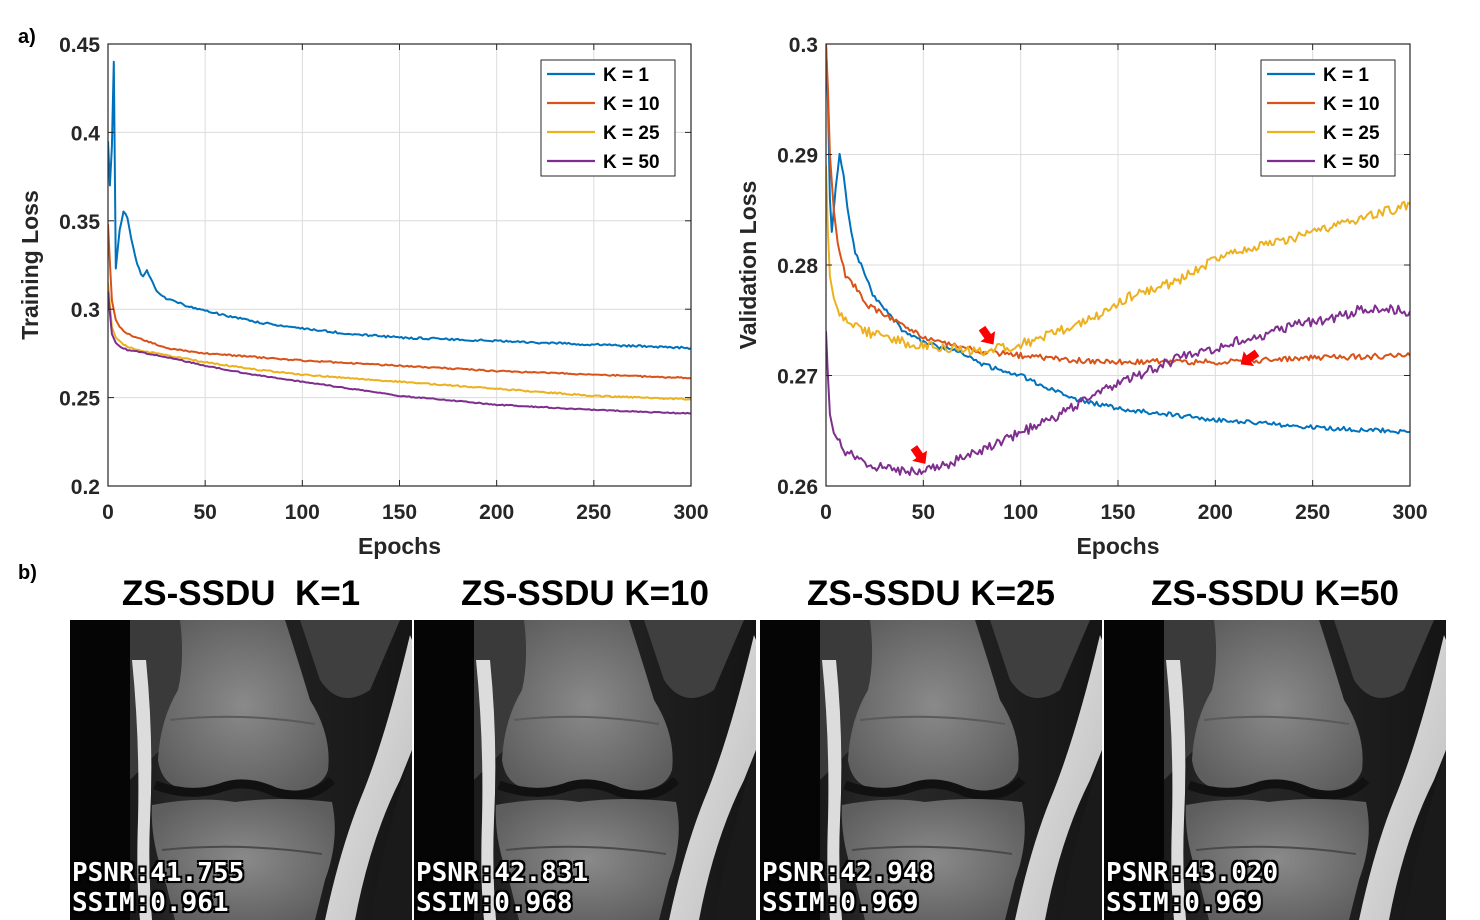  Describe the element at coordinates (150, 903) in the screenshot. I see `ssim-value: SSIM:0.961` at that location.